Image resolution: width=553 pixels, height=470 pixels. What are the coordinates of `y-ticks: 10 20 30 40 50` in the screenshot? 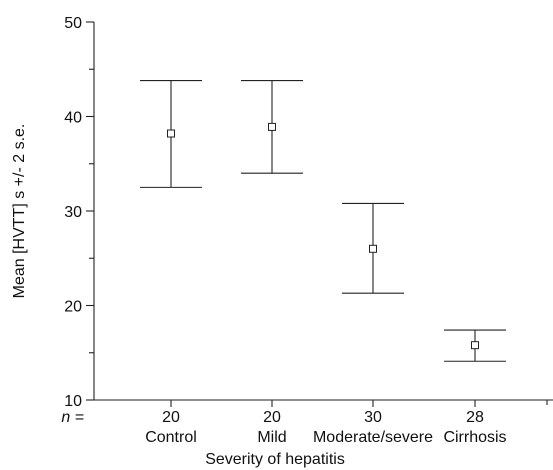 It's located at (79, 212).